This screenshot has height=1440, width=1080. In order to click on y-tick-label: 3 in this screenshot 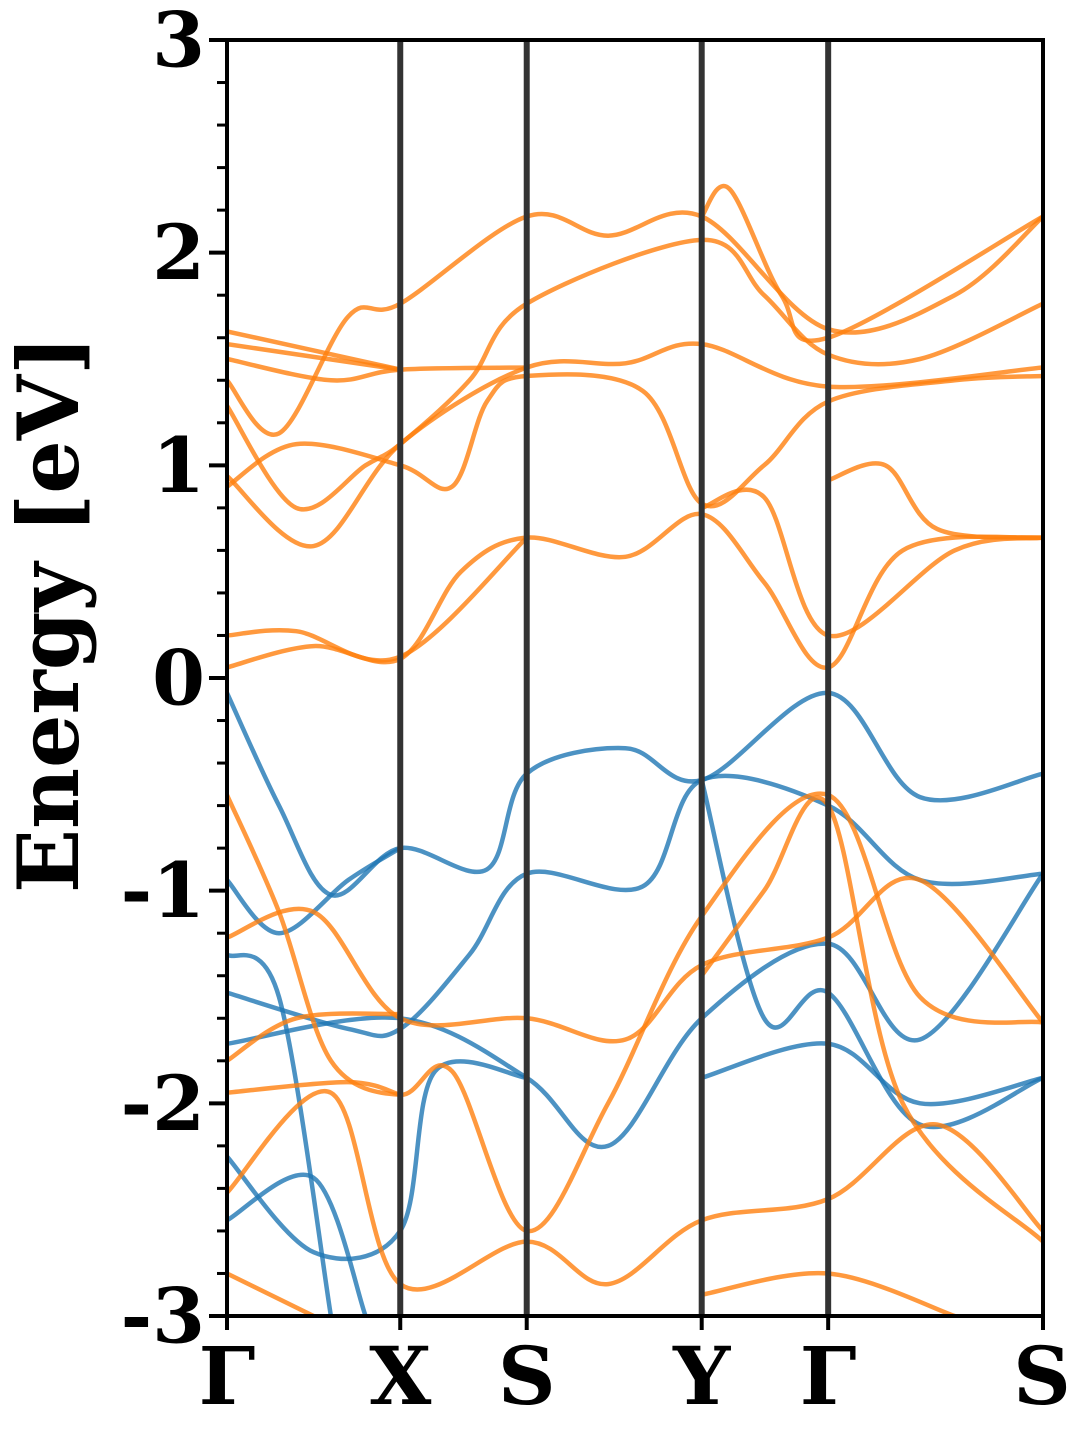, I will do `click(178, 42)`.